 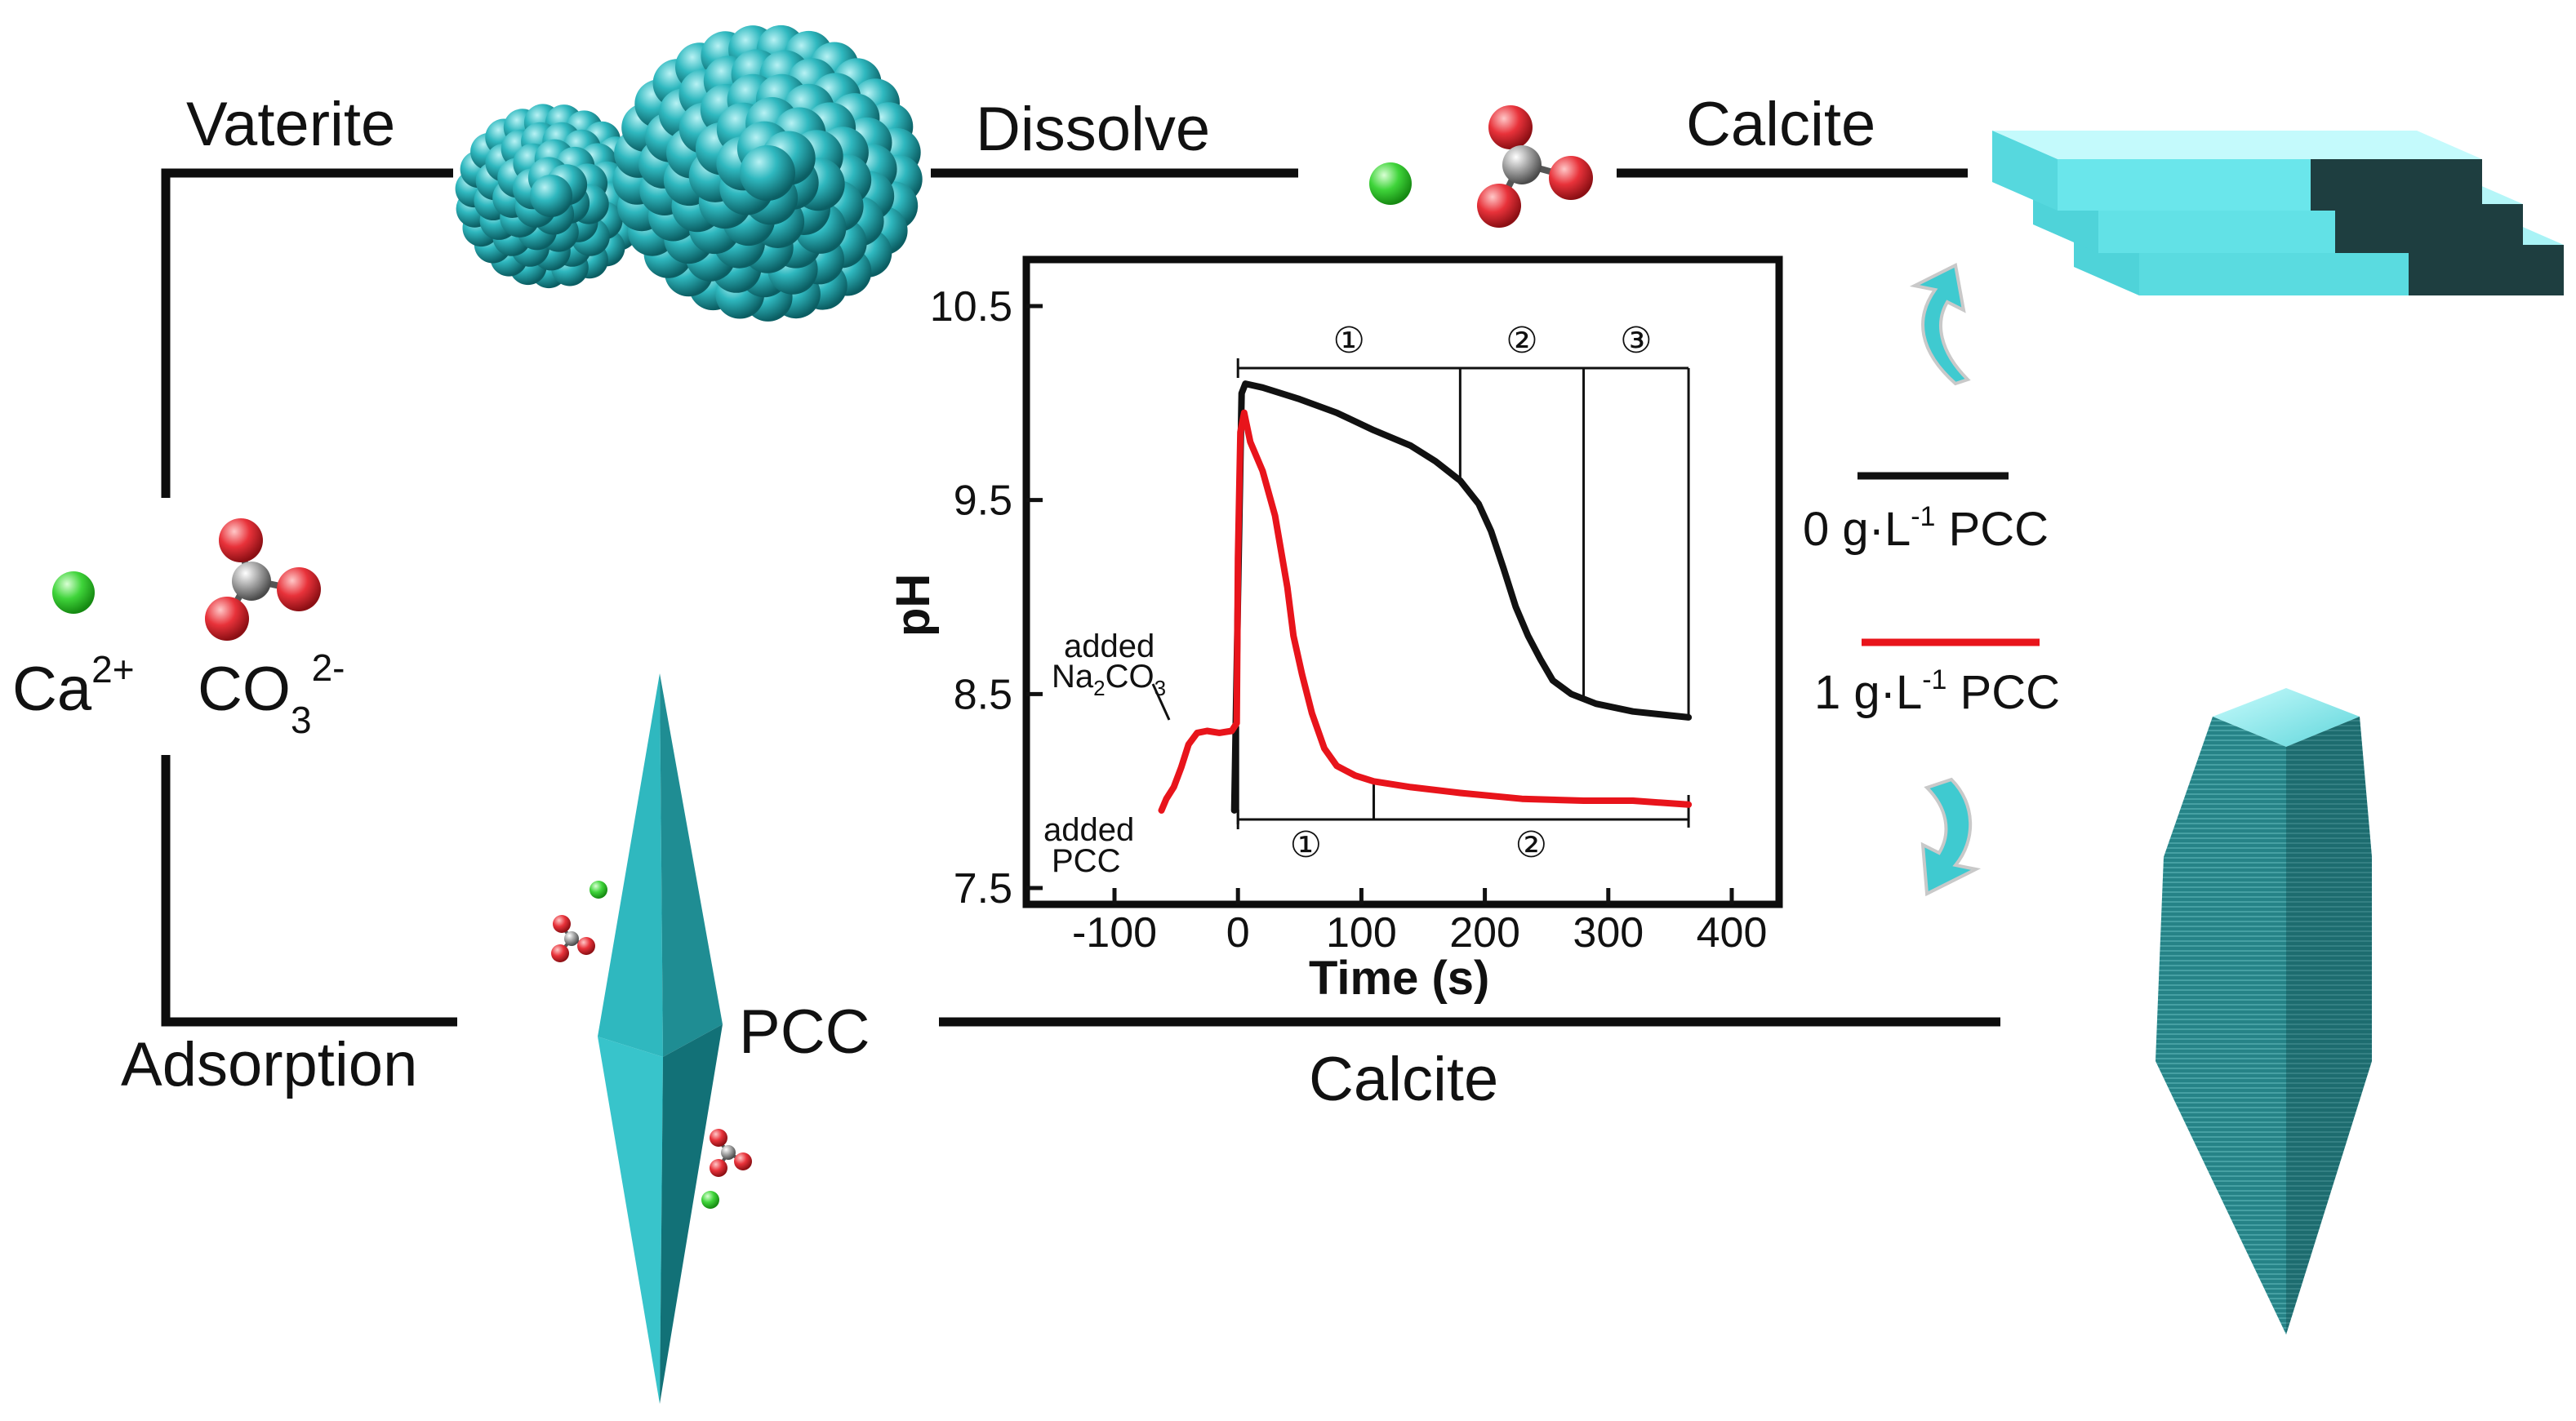 I want to click on chart-phase-brackets: ① ② ③ ① ②, so click(x=1463, y=593).